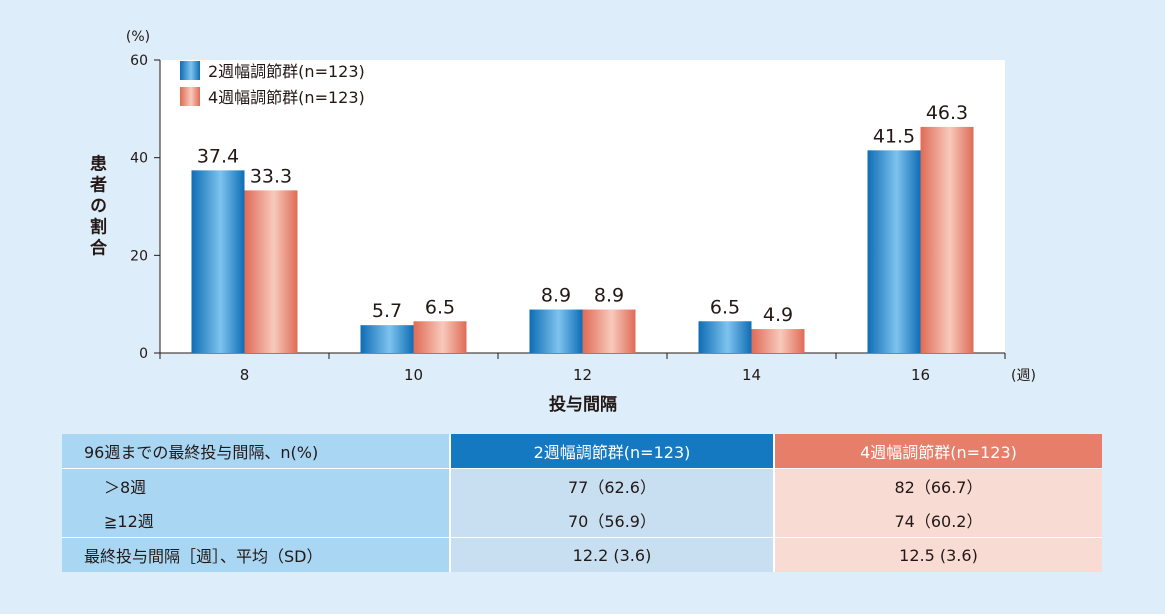 The height and width of the screenshot is (614, 1165). Describe the element at coordinates (387, 311) in the screenshot. I see `data-label: 5.7` at that location.